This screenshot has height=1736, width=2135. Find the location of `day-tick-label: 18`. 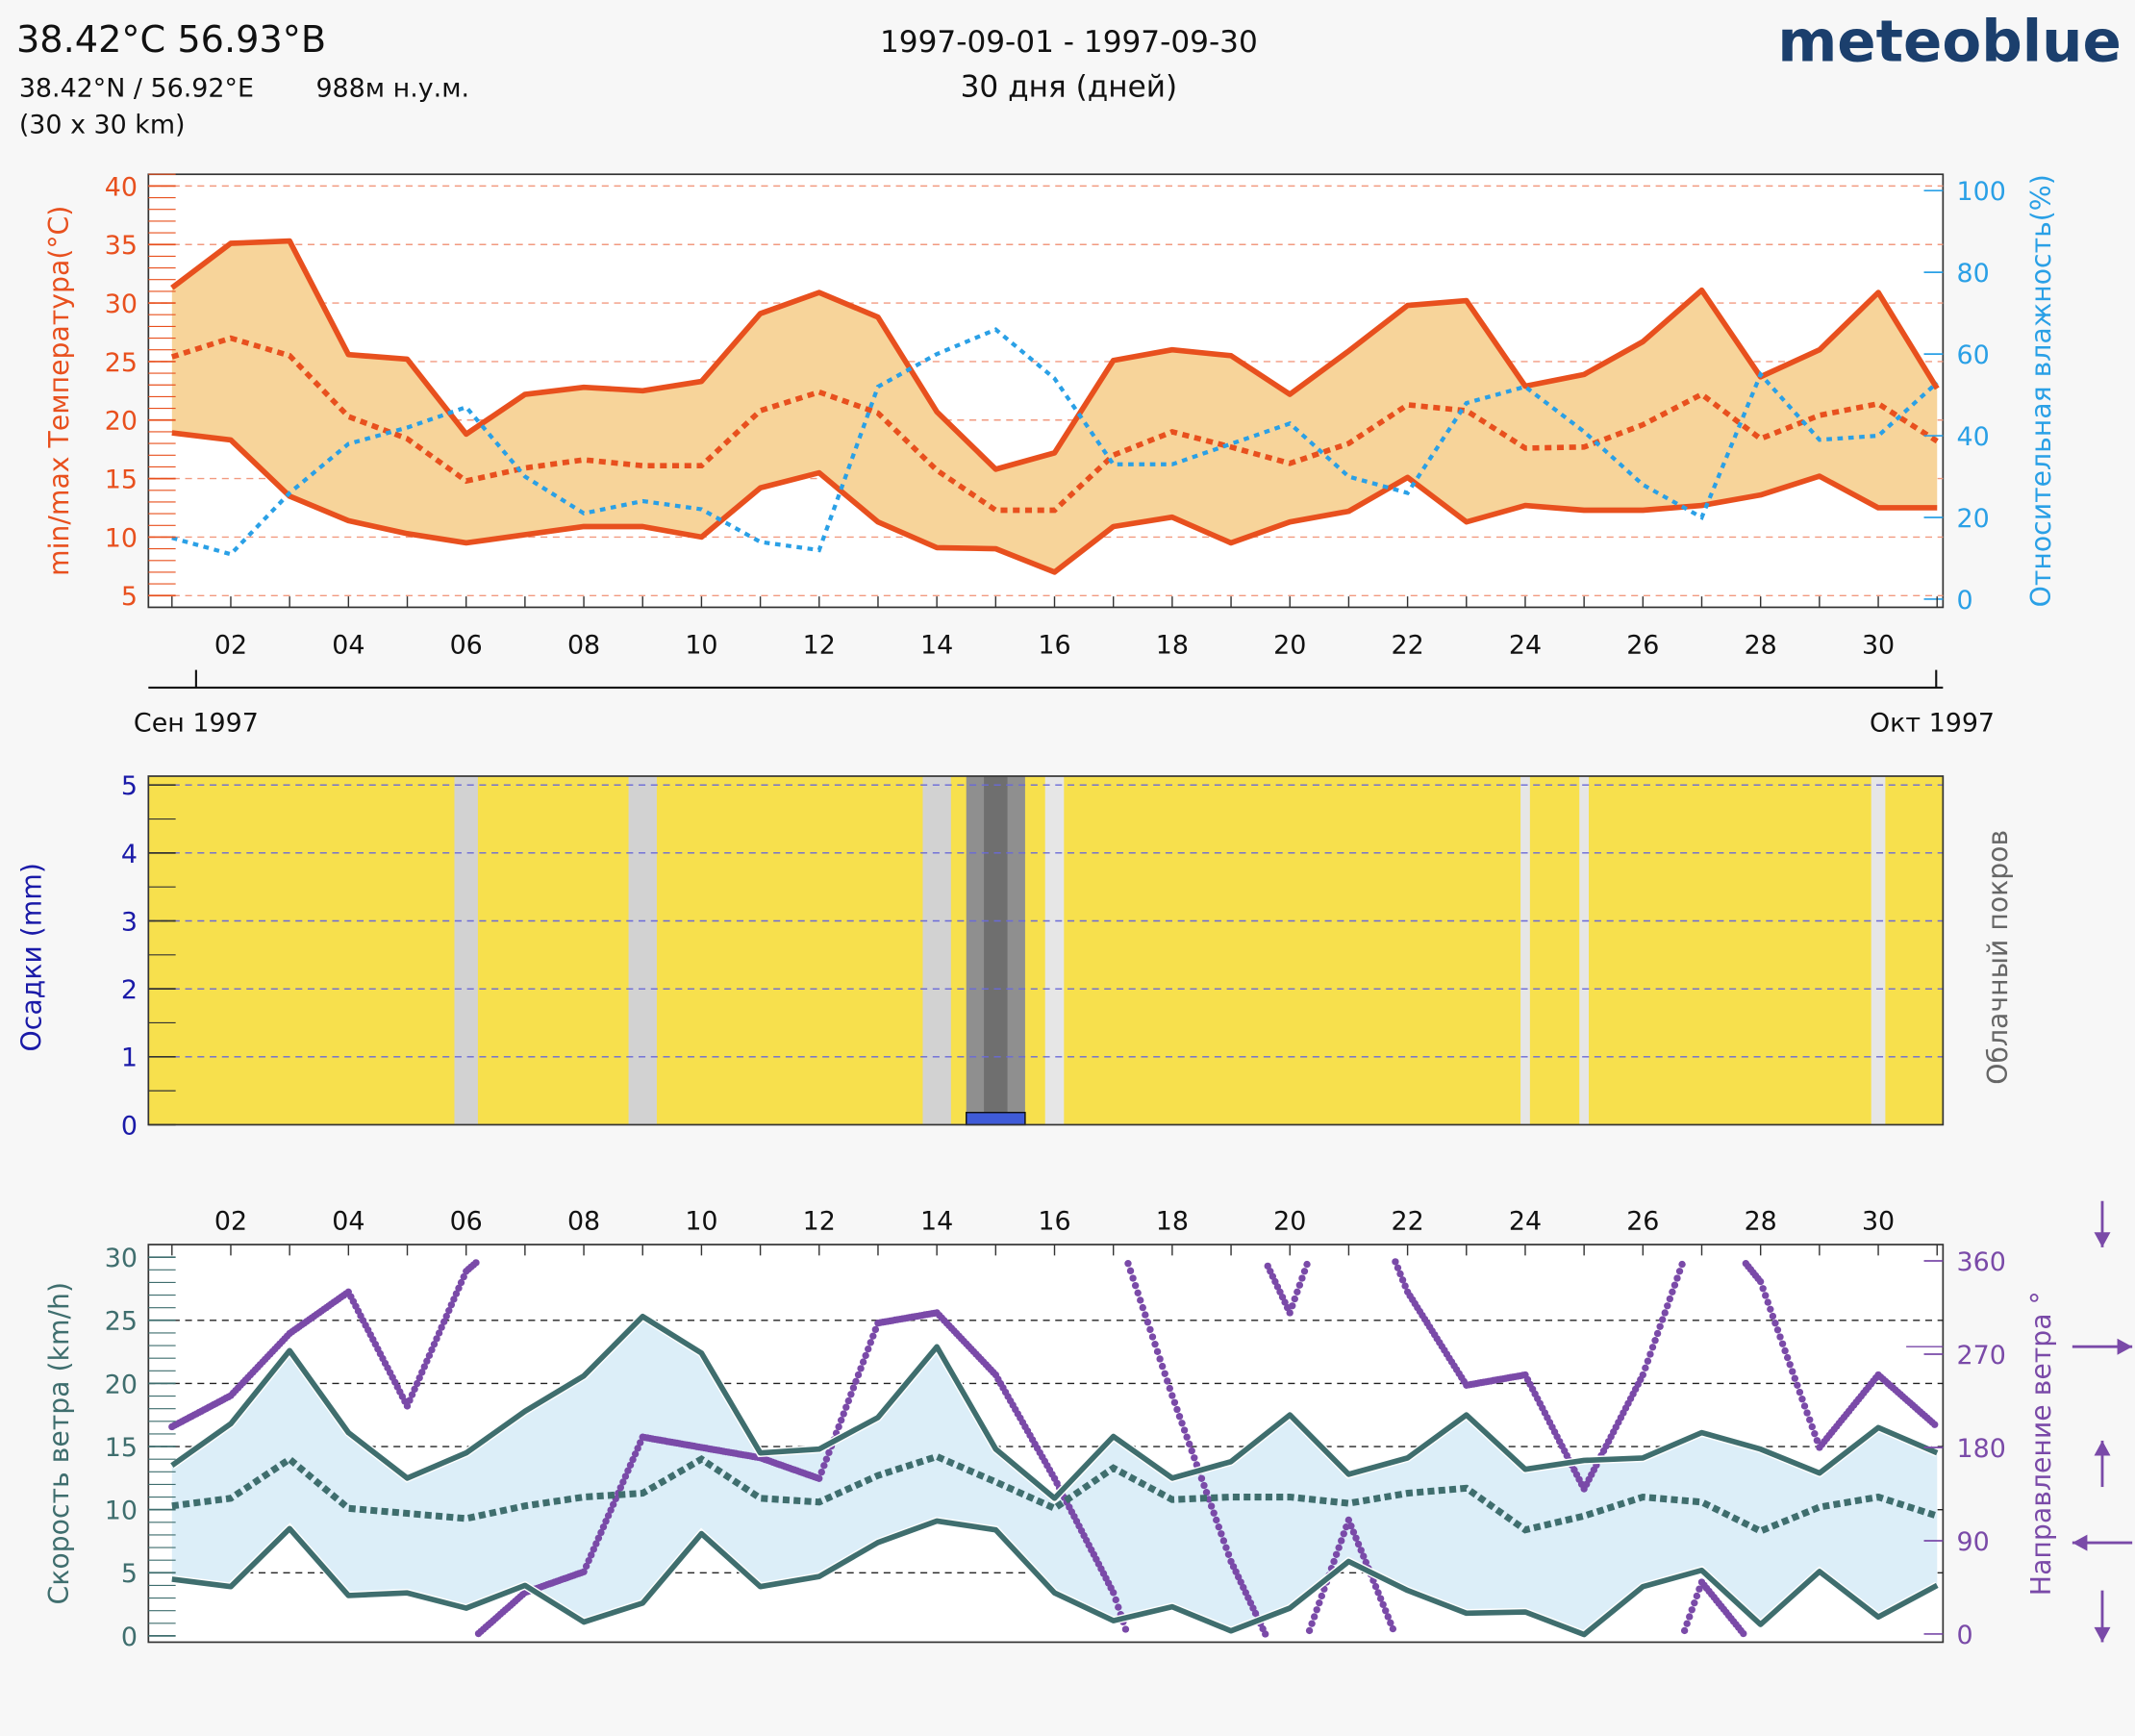

day-tick-label: 18 is located at coordinates (1172, 646).